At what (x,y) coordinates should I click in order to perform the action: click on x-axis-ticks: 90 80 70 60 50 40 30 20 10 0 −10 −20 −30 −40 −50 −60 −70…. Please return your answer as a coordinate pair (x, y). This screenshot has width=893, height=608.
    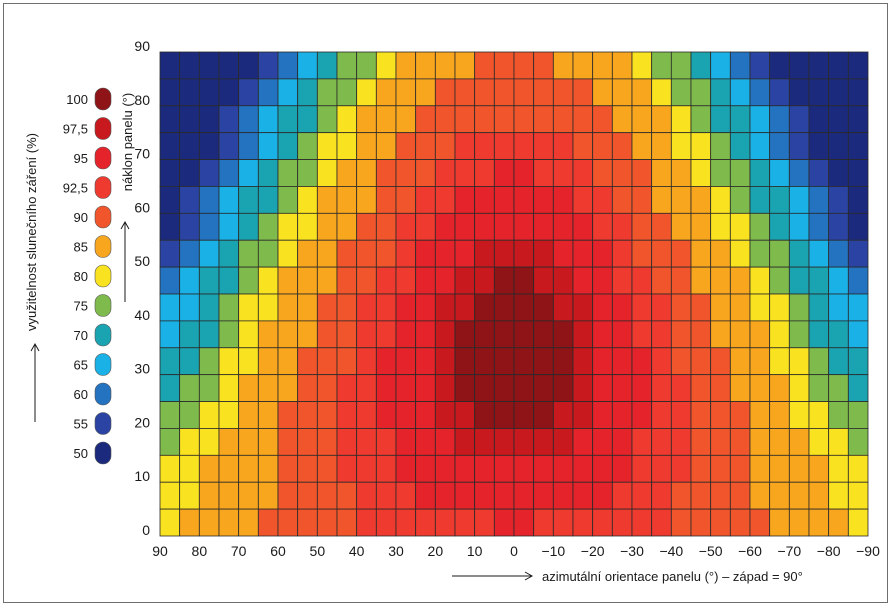
    Looking at the image, I should click on (516, 551).